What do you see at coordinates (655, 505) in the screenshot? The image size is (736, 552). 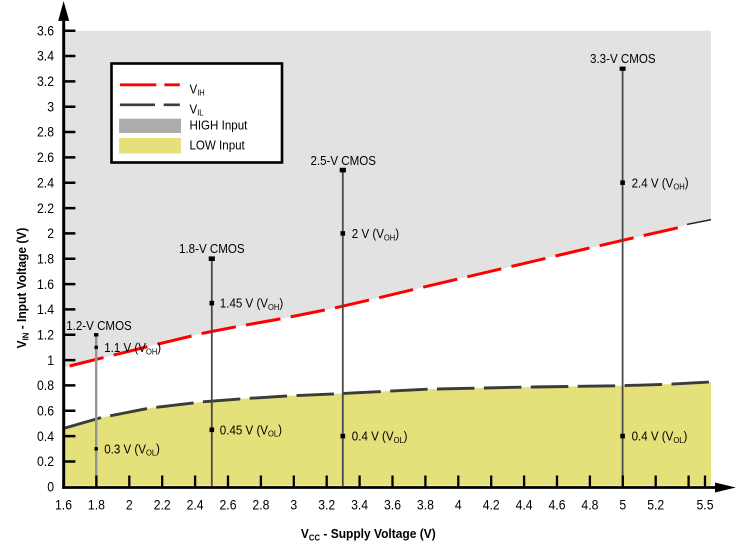 I see `svg-text: 5.2` at bounding box center [655, 505].